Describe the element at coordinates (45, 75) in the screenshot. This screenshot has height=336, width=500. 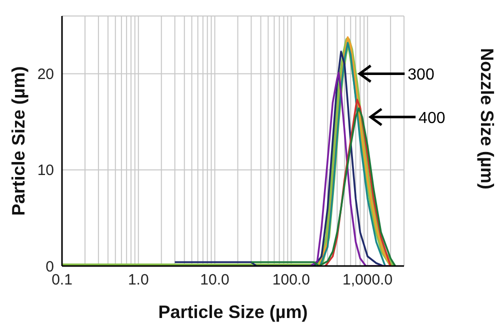
I see `y-tick-label: 20` at that location.